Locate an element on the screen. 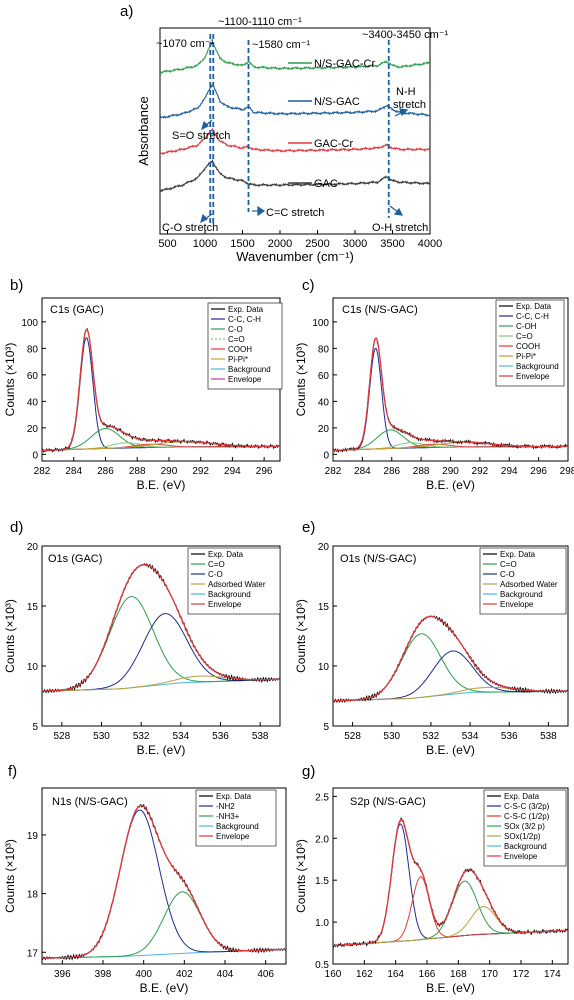 The height and width of the screenshot is (1000, 574). x-tick-label-f: 402 is located at coordinates (184, 974).